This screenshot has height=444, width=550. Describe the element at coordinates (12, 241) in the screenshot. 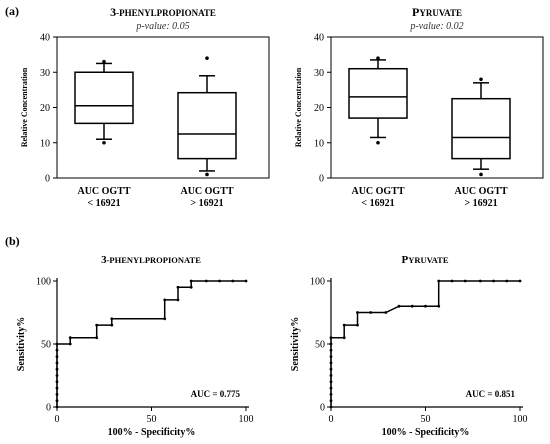

I see `panel-label-b: (b)` at that location.